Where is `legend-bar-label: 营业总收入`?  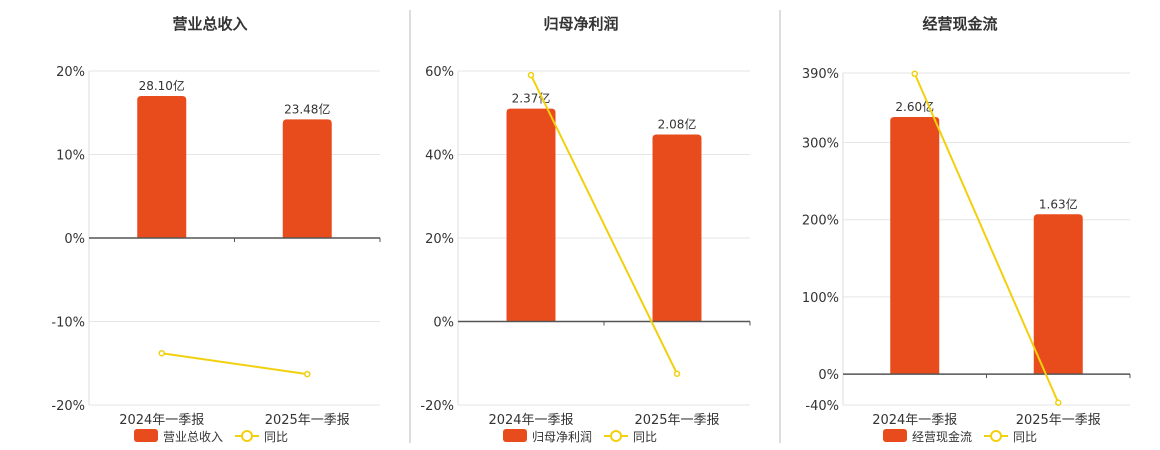
legend-bar-label: 营业总收入 is located at coordinates (193, 437).